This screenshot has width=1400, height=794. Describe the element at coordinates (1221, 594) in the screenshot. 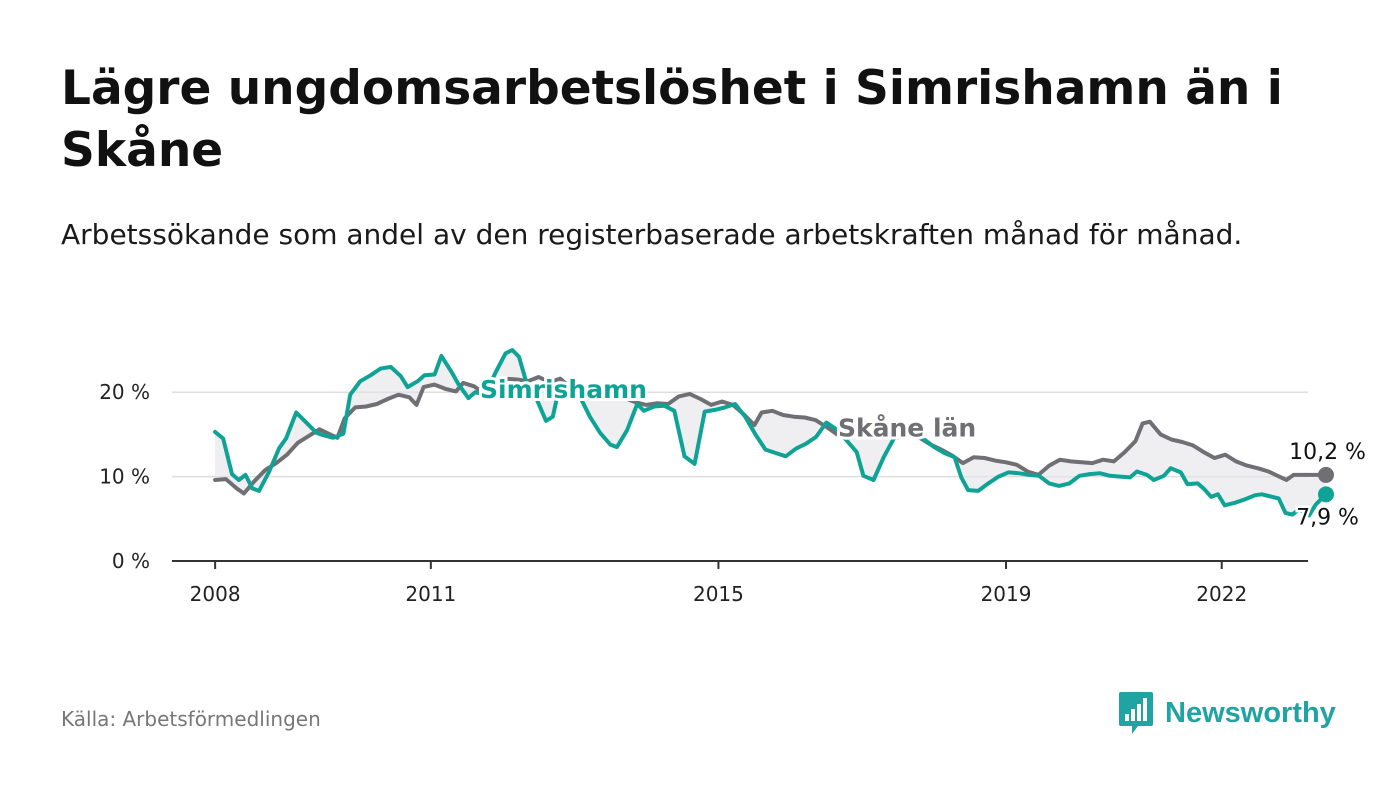

I see `x-tick-label: 2022` at that location.